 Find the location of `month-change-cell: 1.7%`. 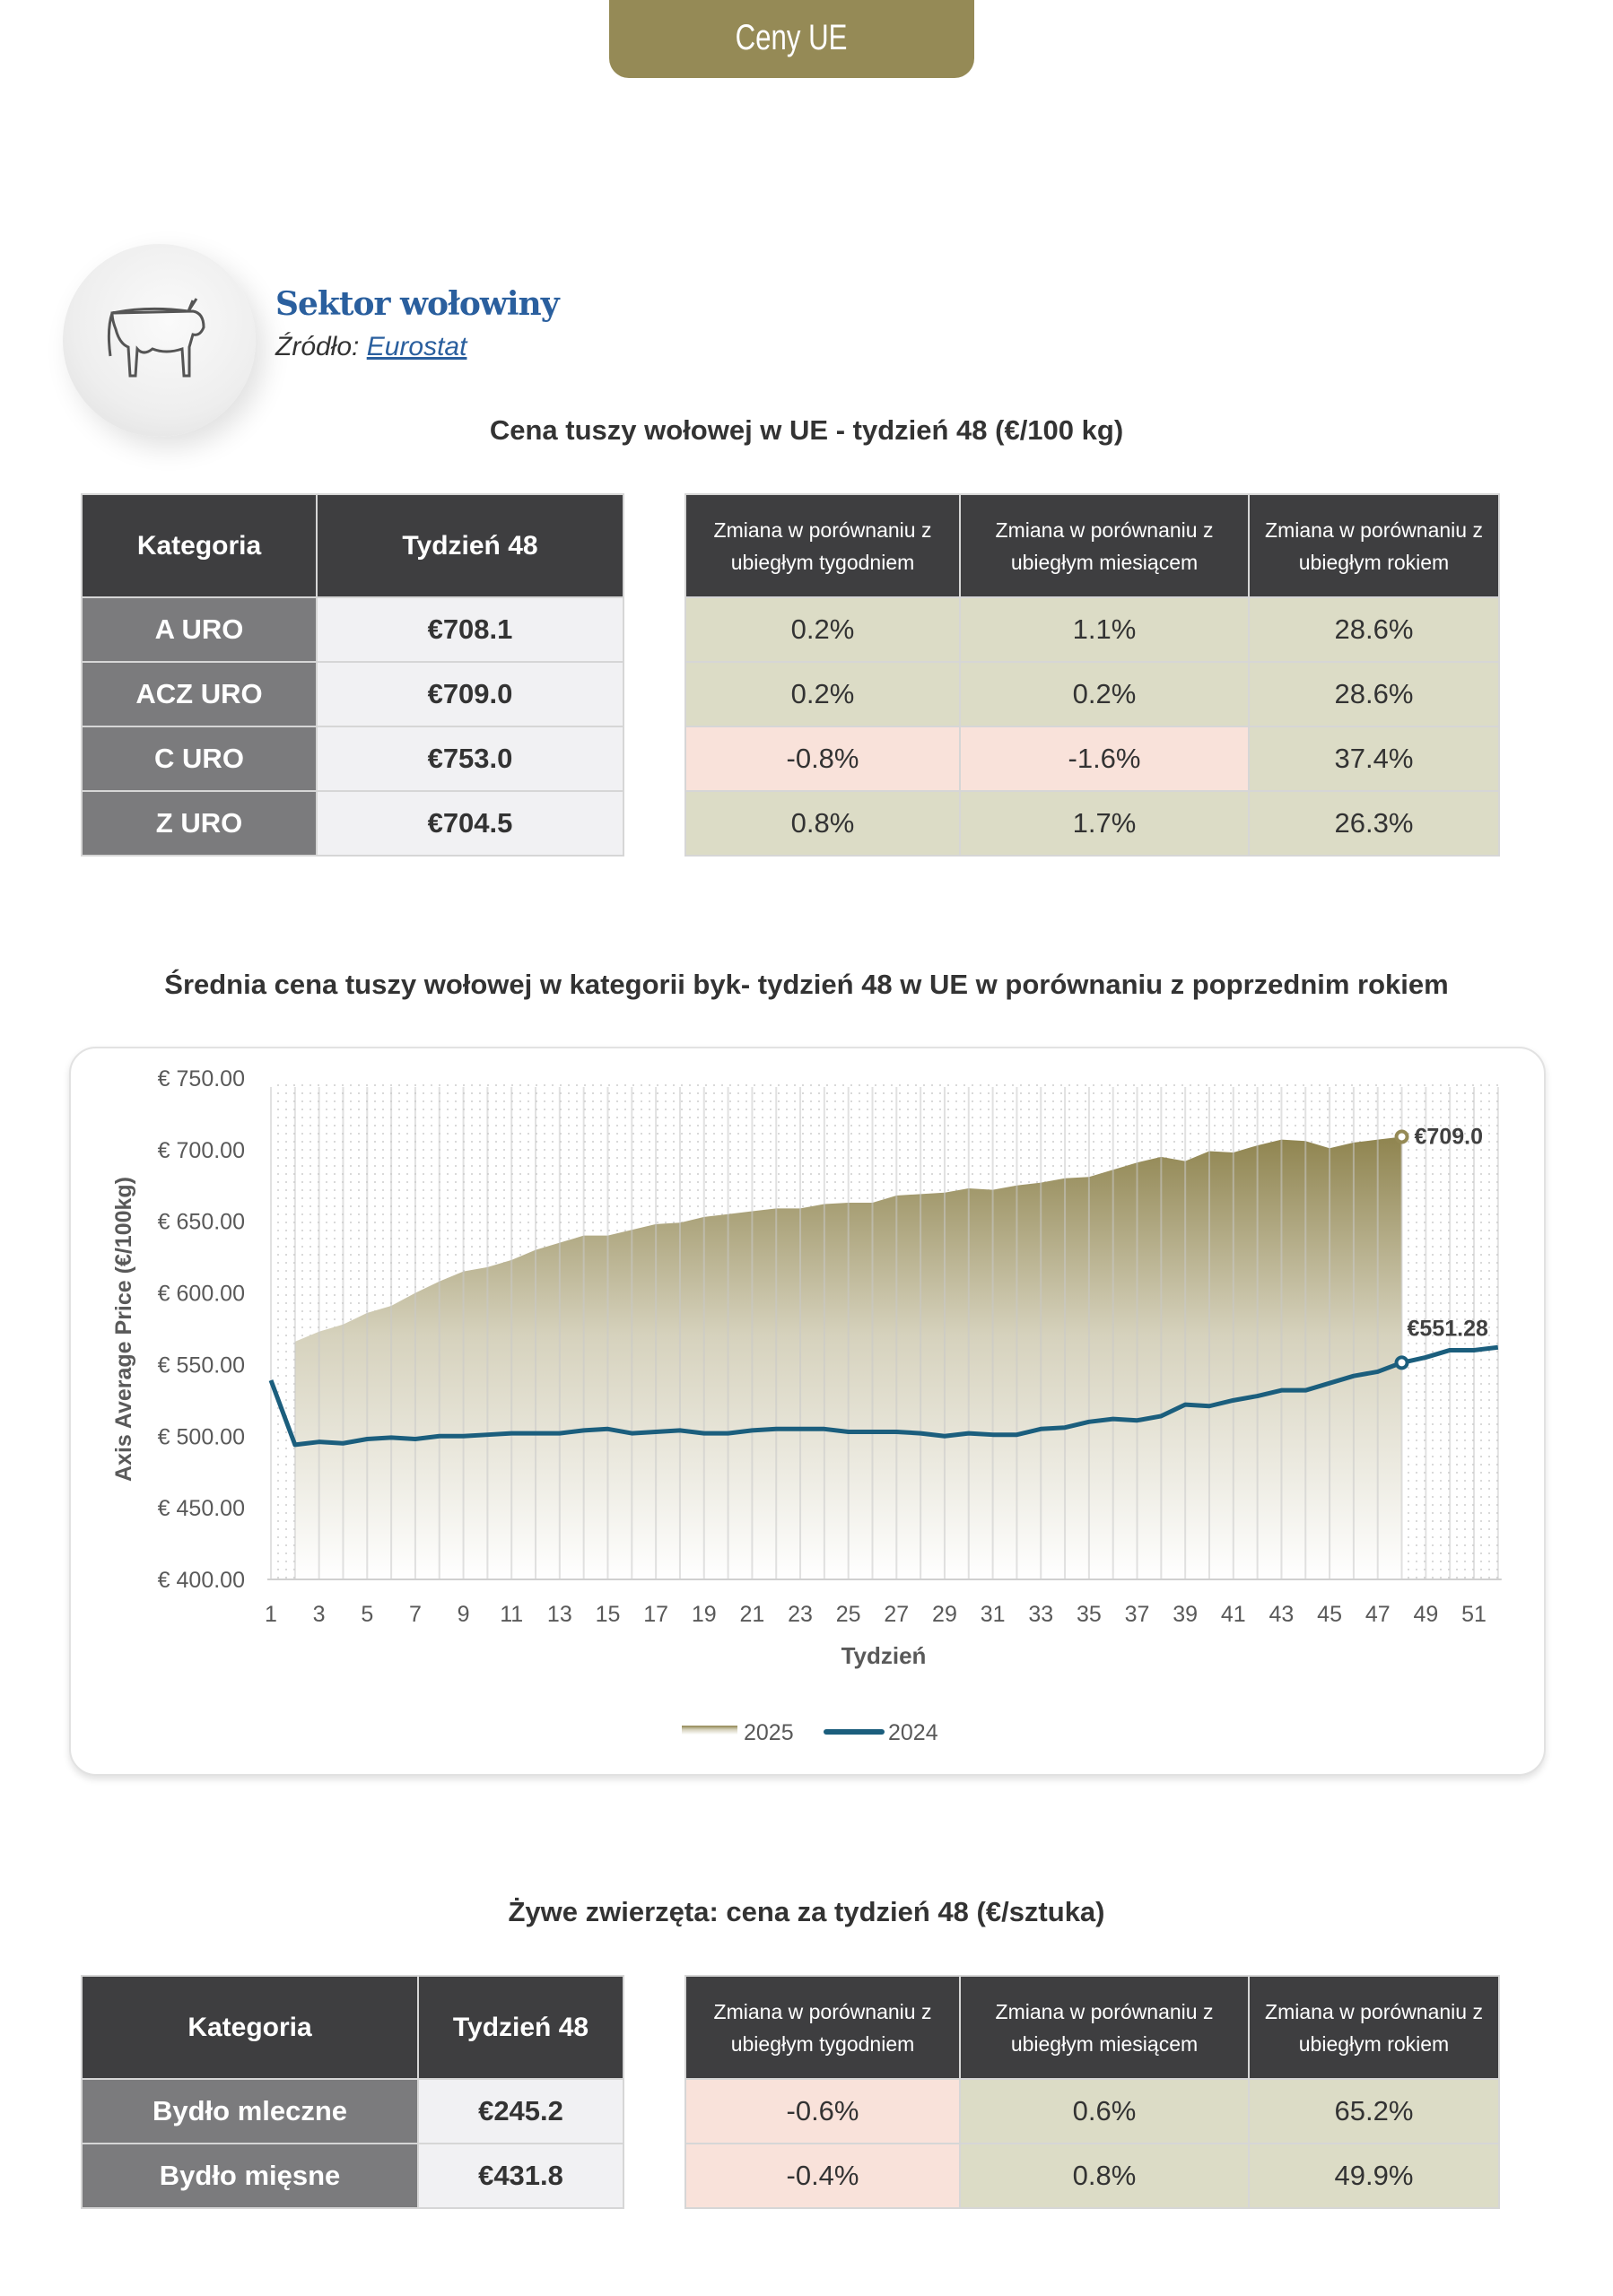

month-change-cell: 1.7% is located at coordinates (1104, 823).